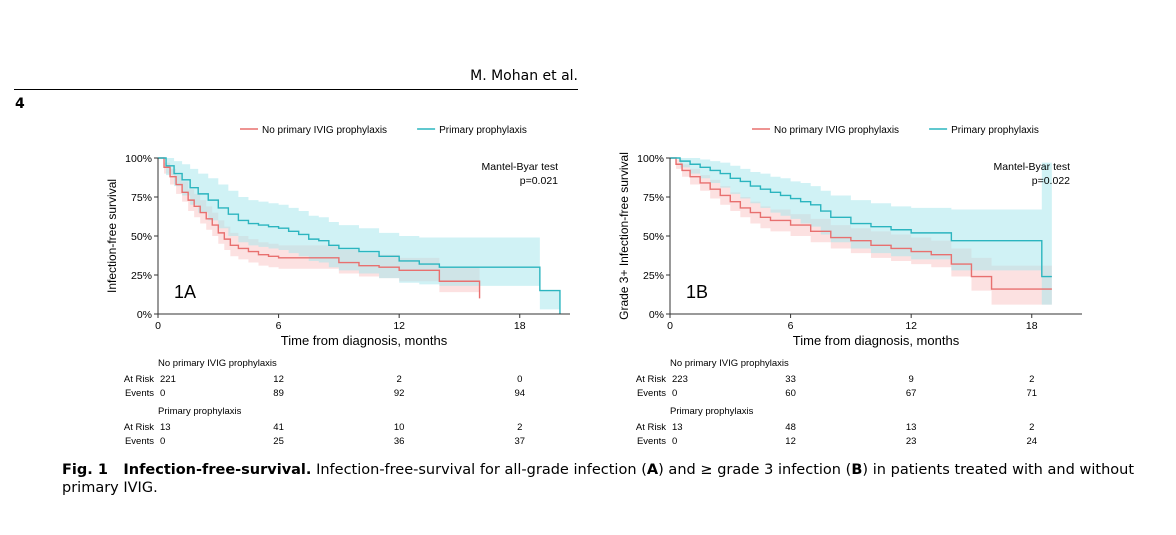 This screenshot has height=535, width=1176. Describe the element at coordinates (85, 470) in the screenshot. I see `caption-fig-label: Fig. 1` at that location.